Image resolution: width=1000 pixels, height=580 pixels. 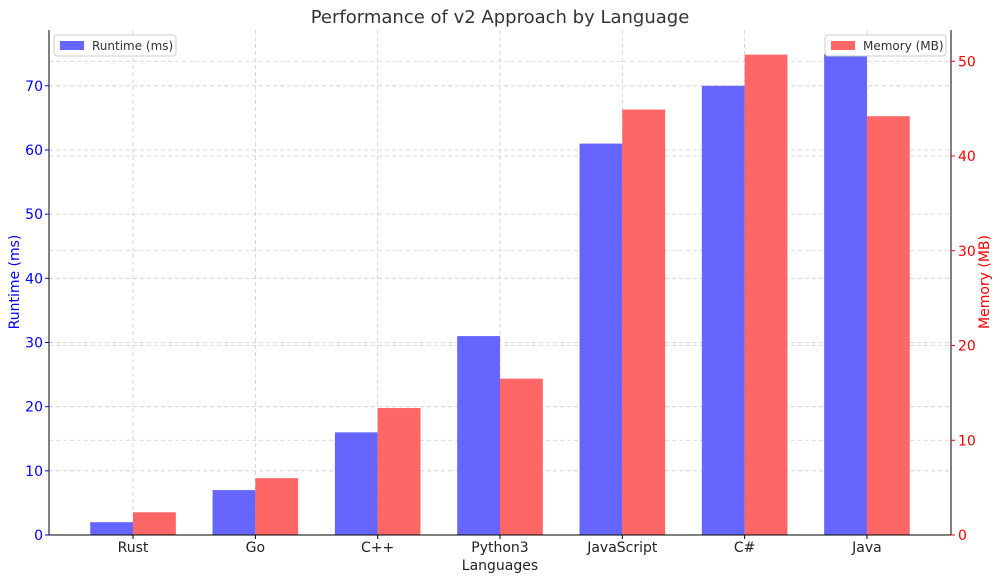 I want to click on bar-memory-python3, so click(x=521, y=456).